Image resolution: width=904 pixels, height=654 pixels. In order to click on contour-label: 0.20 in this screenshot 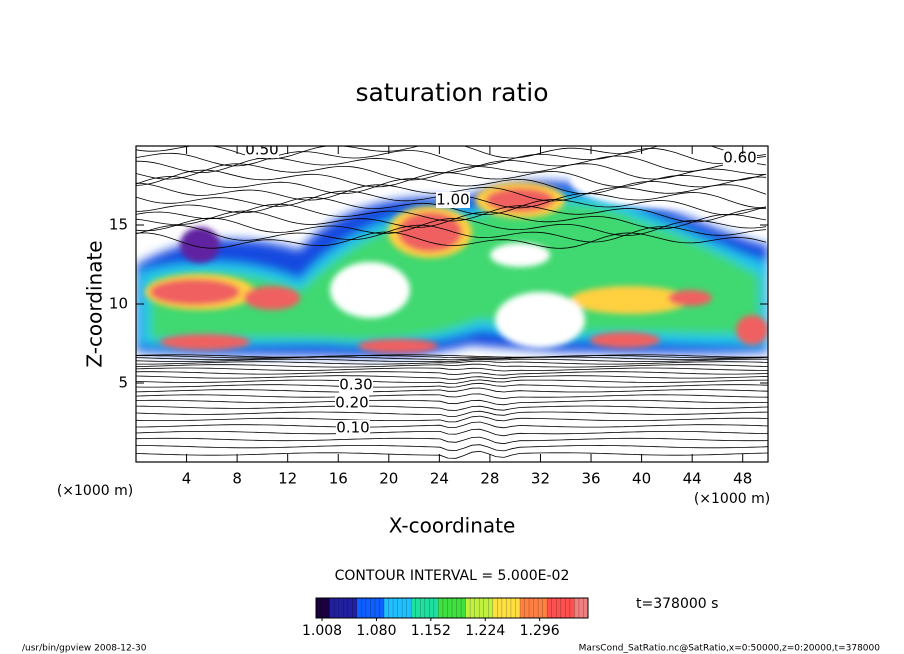, I will do `click(351, 403)`.